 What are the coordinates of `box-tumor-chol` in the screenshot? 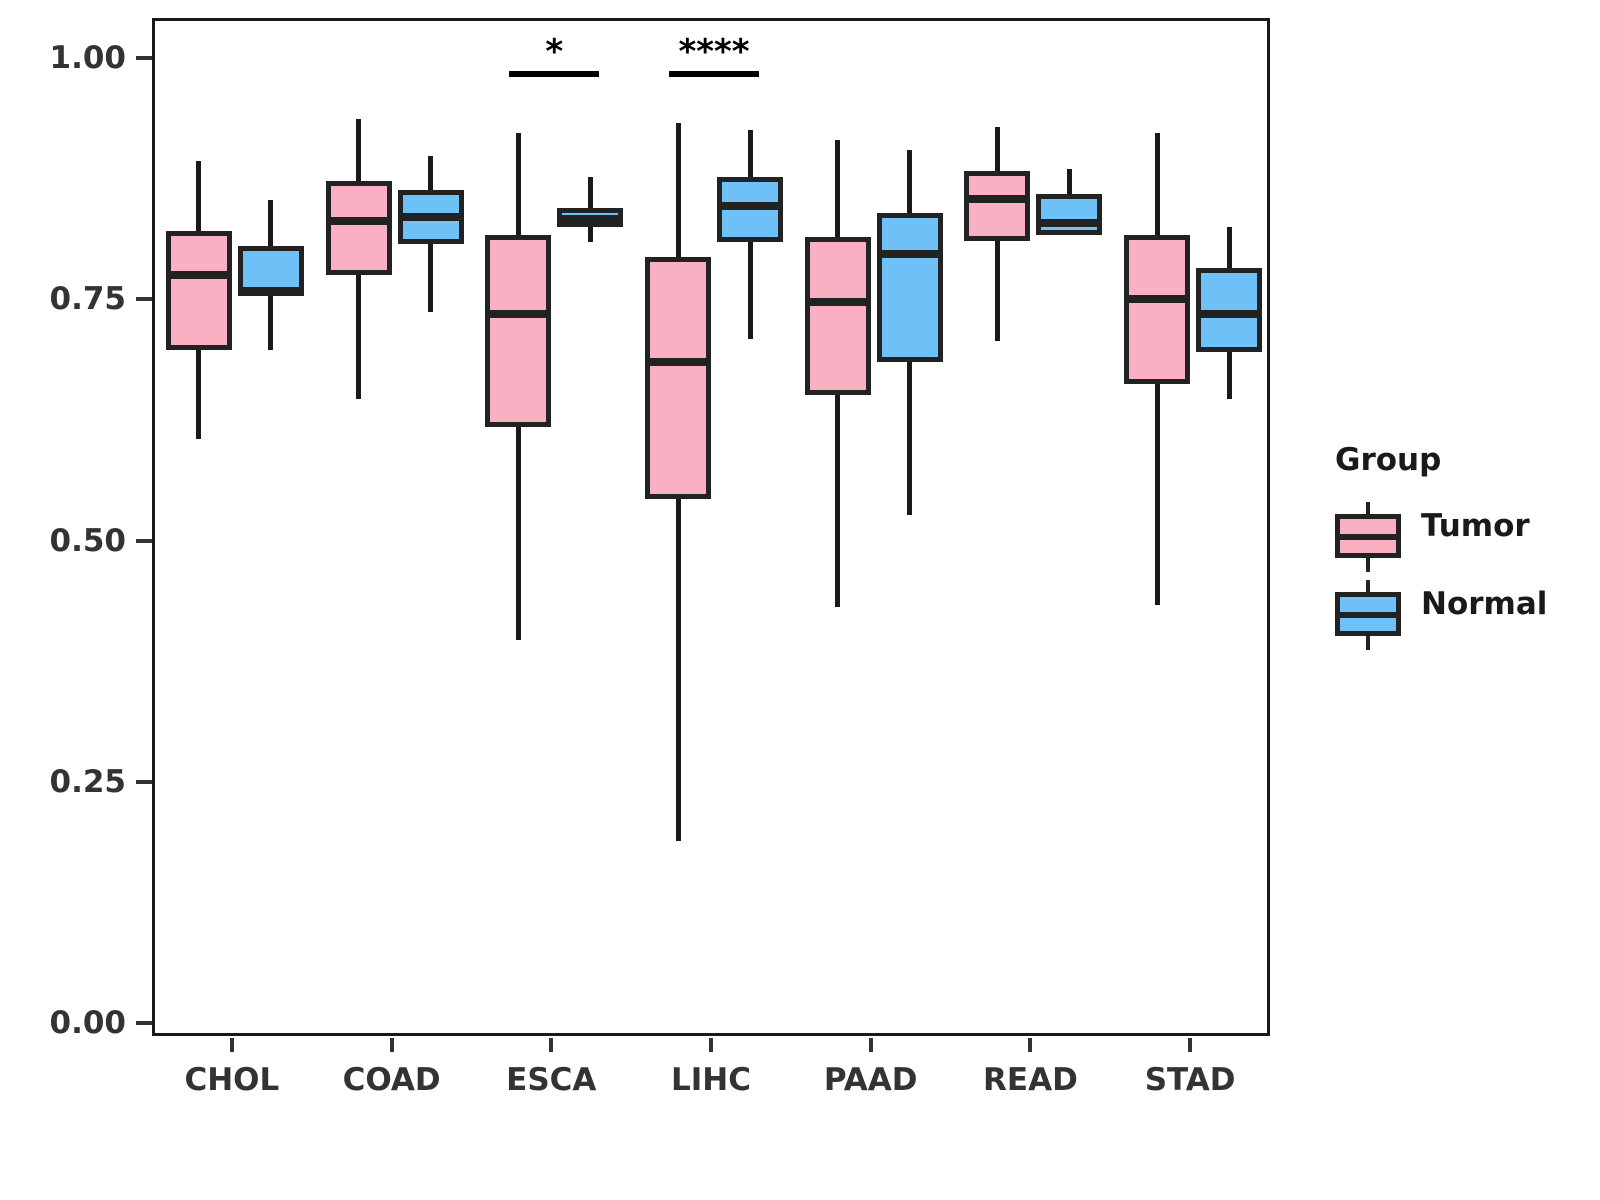 It's located at (198, 290).